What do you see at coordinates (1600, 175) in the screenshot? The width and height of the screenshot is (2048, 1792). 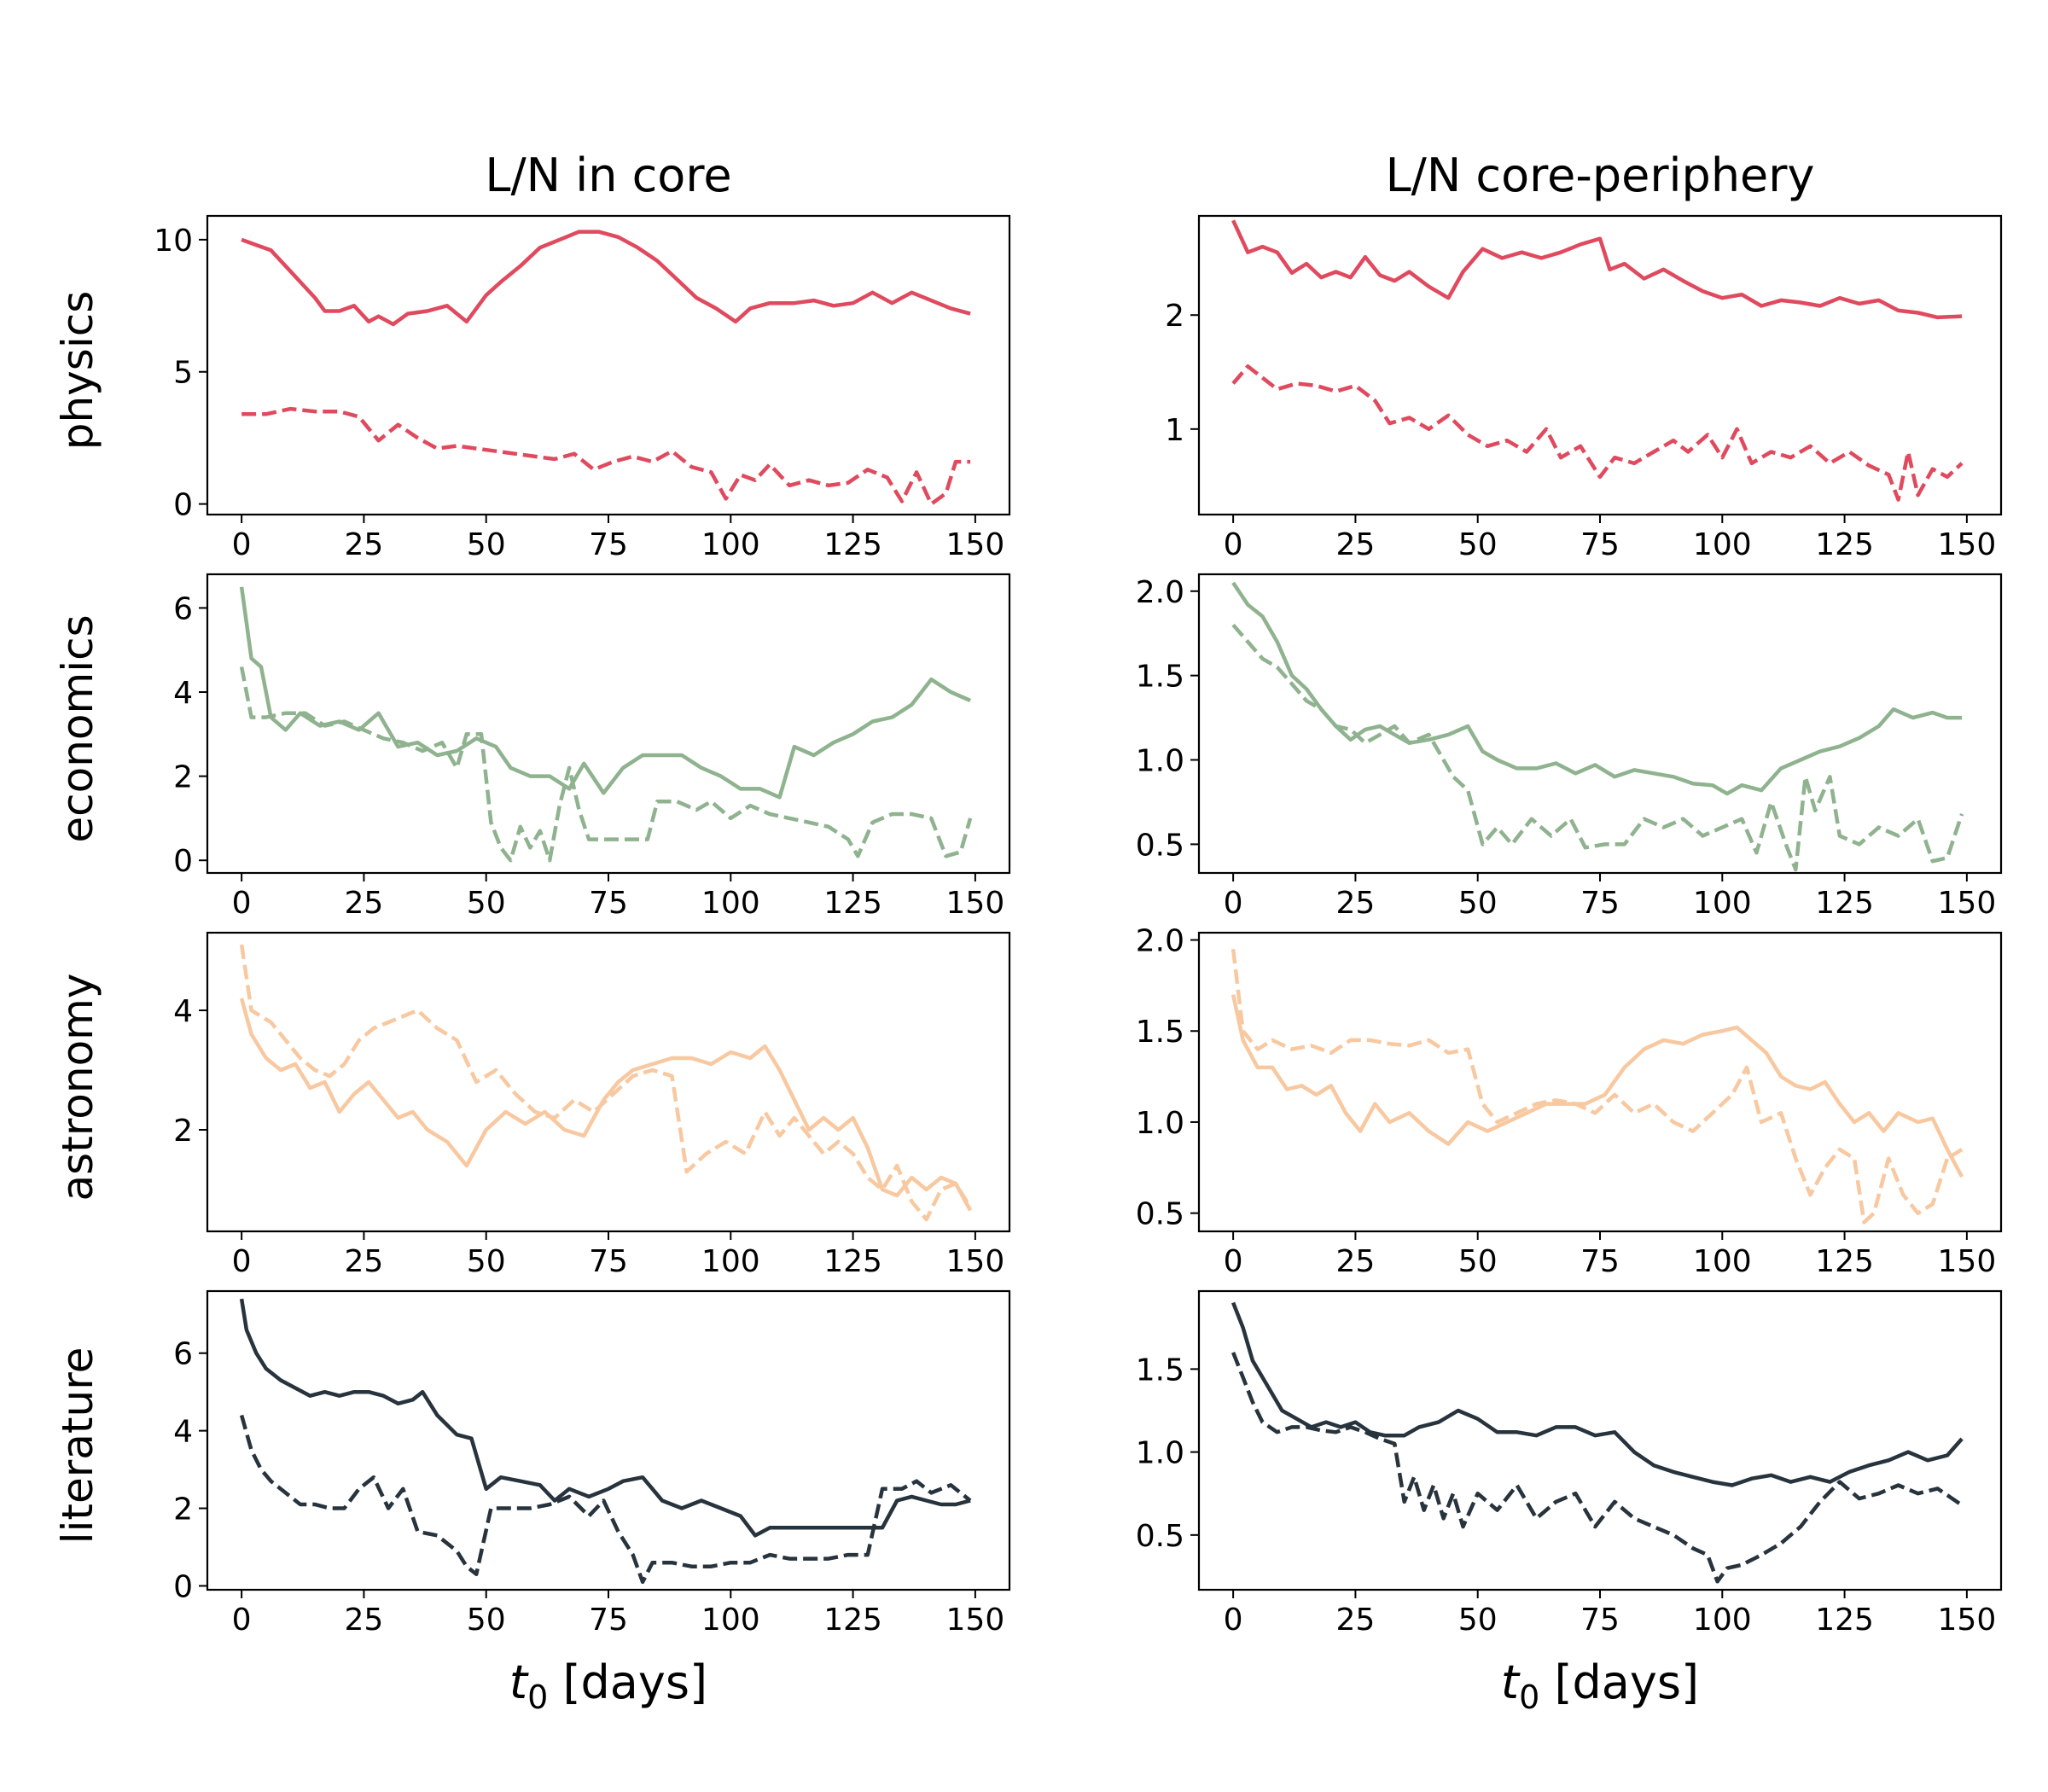 I see `column-title-core-periphery: L/N core-periphery` at bounding box center [1600, 175].